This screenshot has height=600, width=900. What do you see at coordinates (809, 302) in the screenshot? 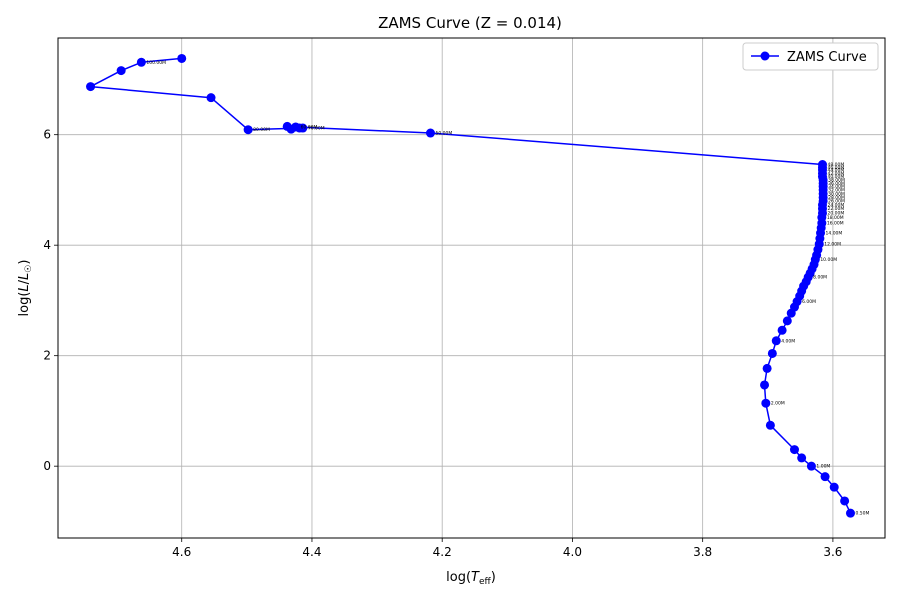
I see `mass-annotation: 6.00M` at bounding box center [809, 302].